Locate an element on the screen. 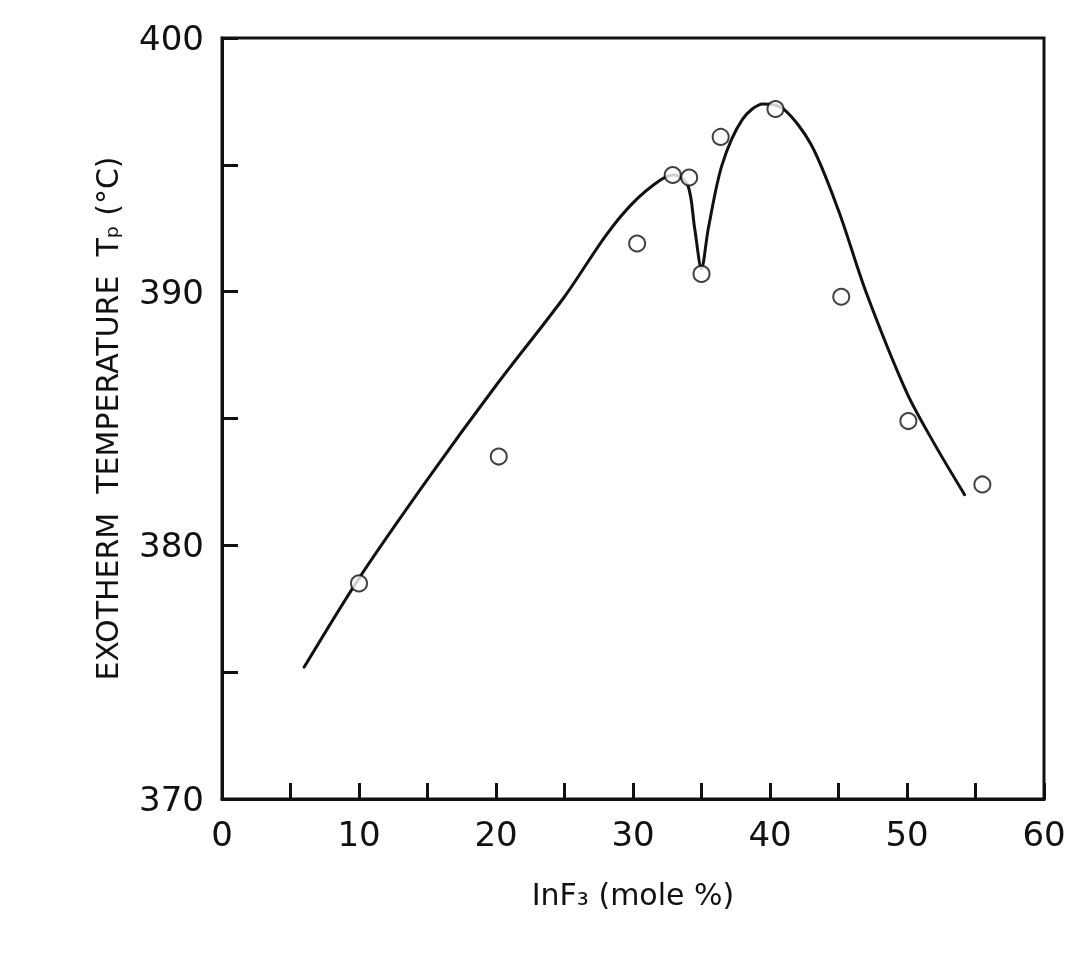 The image size is (1084, 959). x-tick-label: 30 is located at coordinates (633, 834).